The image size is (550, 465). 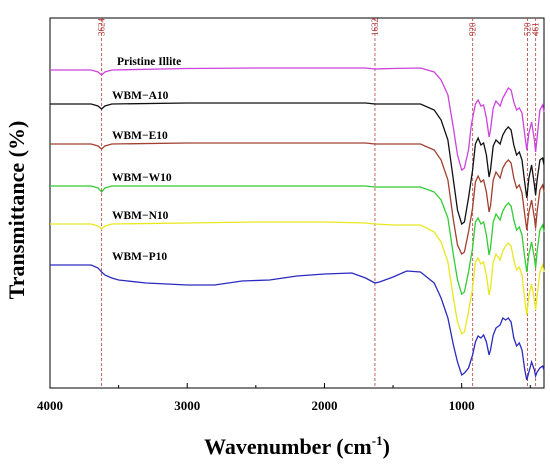 What do you see at coordinates (142, 178) in the screenshot?
I see `series-label-3: WBM−W10` at bounding box center [142, 178].